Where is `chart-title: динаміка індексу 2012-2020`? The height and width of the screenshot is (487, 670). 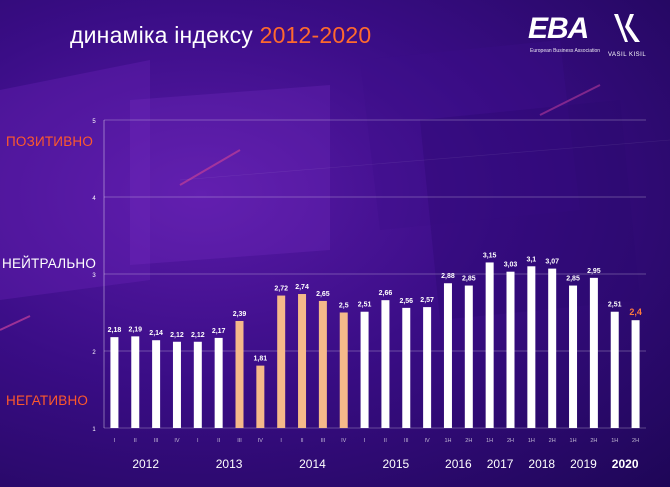
chart-title: динаміка індексу 2012-2020 is located at coordinates (220, 35).